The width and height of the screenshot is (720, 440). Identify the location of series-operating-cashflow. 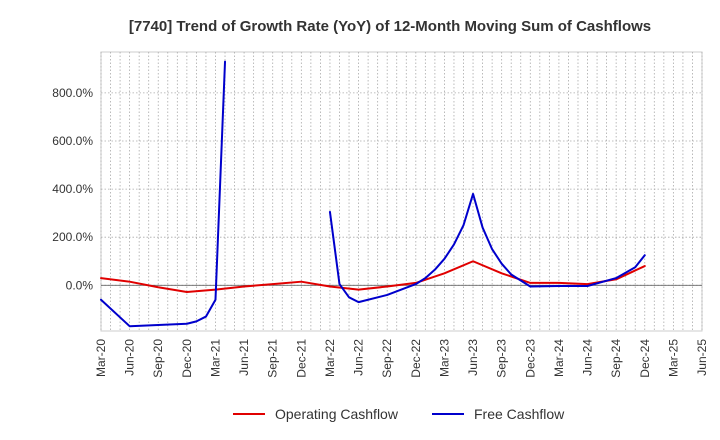
(373, 277).